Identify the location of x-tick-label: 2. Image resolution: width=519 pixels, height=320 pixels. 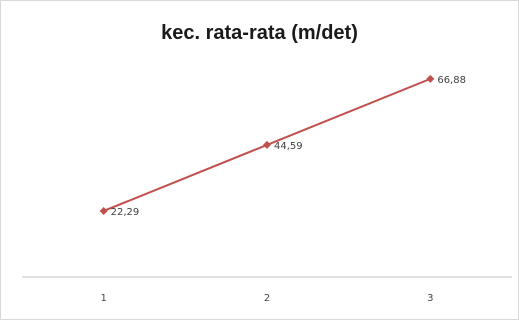
(267, 298).